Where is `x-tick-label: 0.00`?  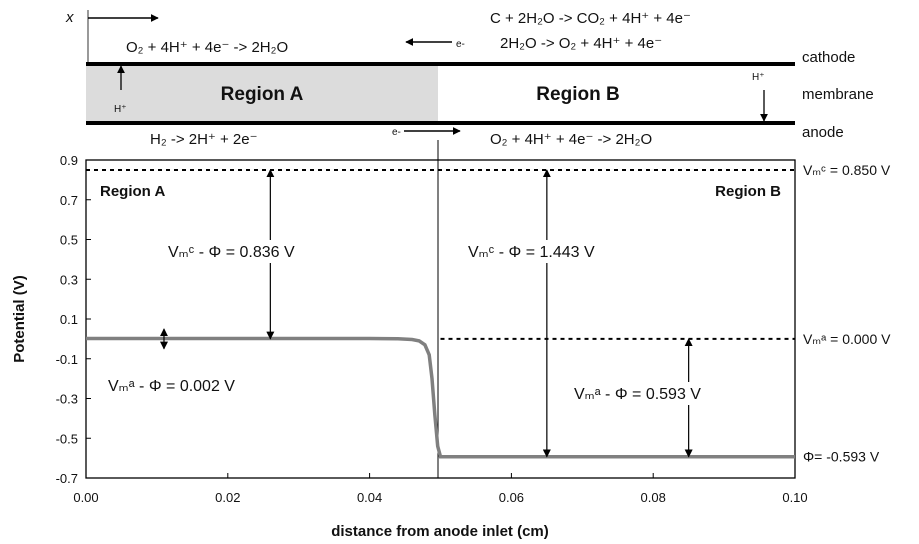 x-tick-label: 0.00 is located at coordinates (85, 497).